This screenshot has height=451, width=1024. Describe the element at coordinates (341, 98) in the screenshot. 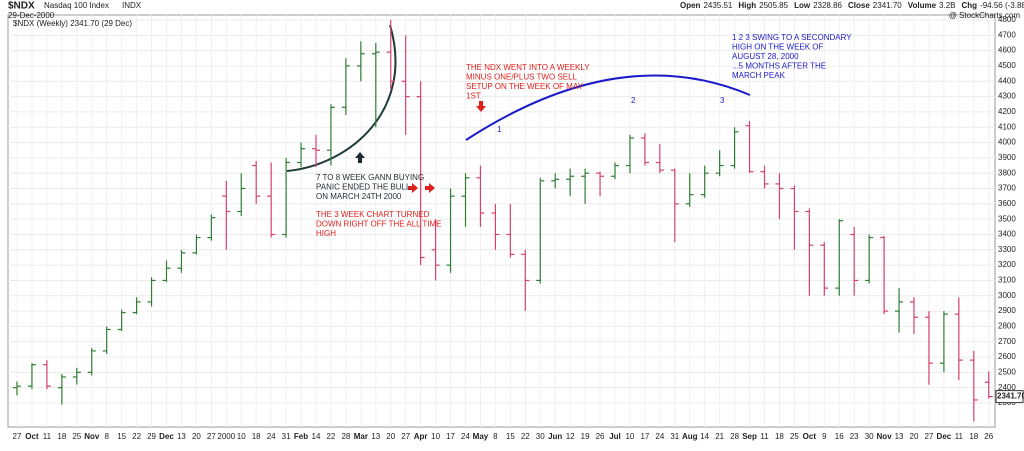

I see `curve` at that location.